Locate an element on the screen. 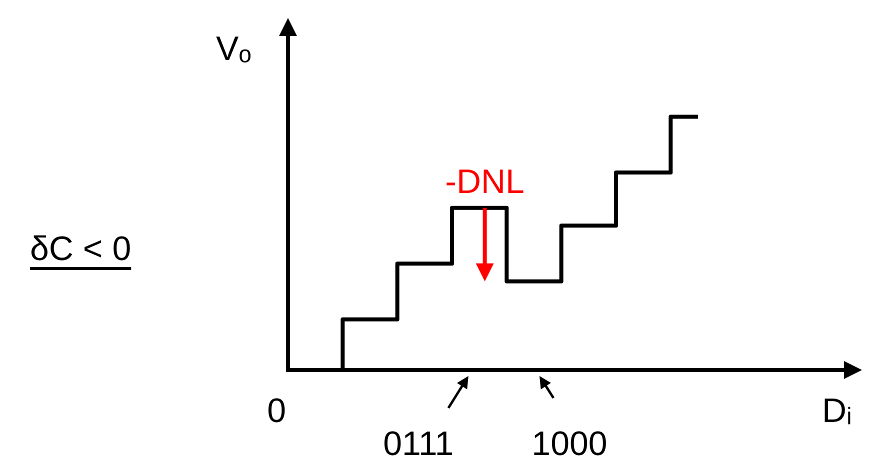  text: δC < 0 is located at coordinates (81, 249).